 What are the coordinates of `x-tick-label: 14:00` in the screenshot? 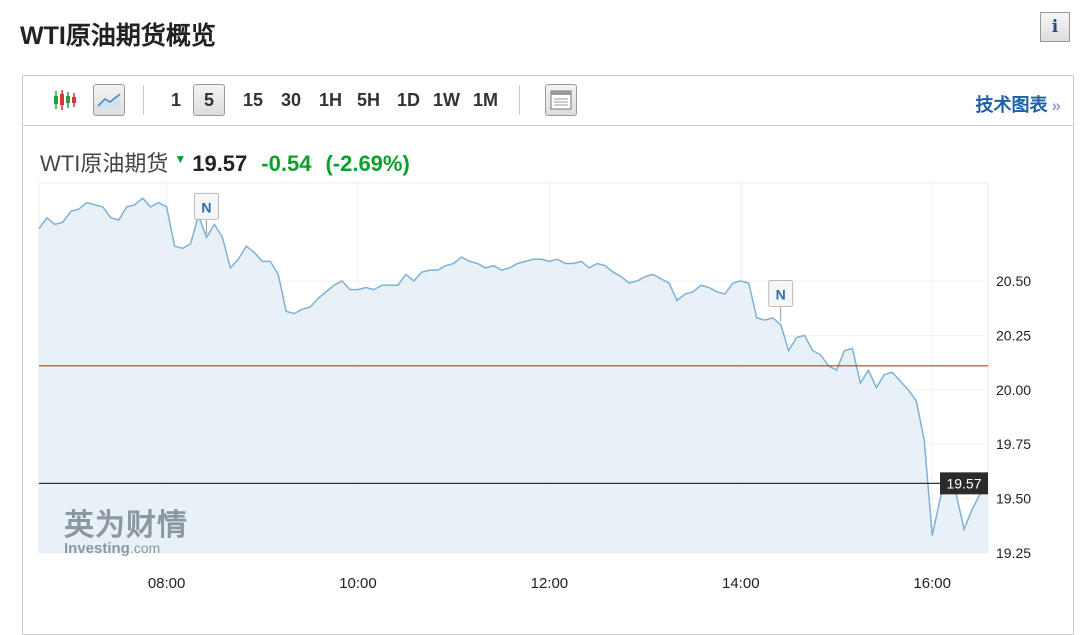 It's located at (741, 583).